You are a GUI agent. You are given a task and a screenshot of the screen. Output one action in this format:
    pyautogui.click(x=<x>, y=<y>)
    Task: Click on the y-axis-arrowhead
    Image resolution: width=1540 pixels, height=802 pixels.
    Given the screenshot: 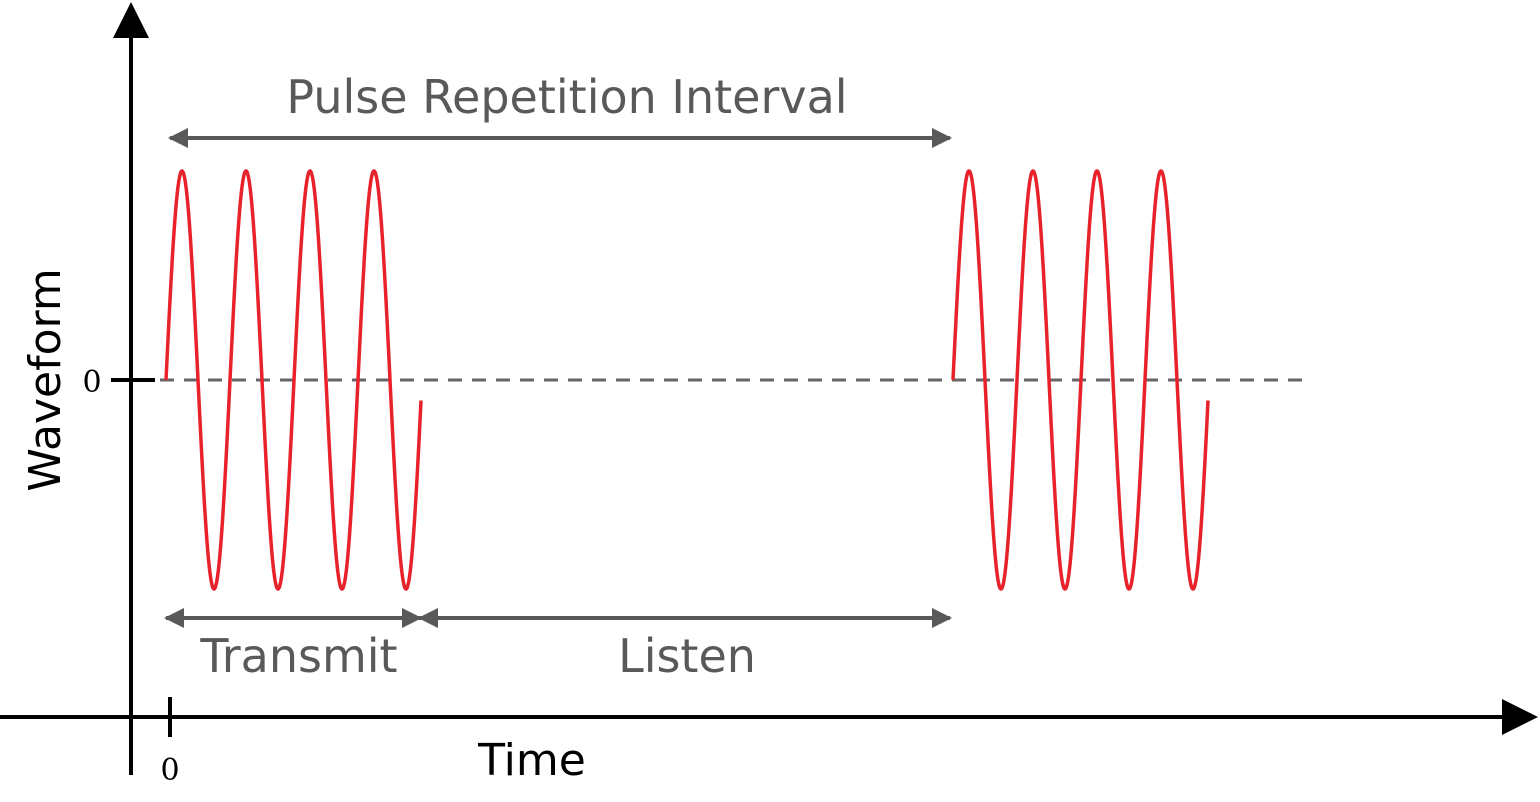 What is the action you would take?
    pyautogui.click(x=131, y=20)
    